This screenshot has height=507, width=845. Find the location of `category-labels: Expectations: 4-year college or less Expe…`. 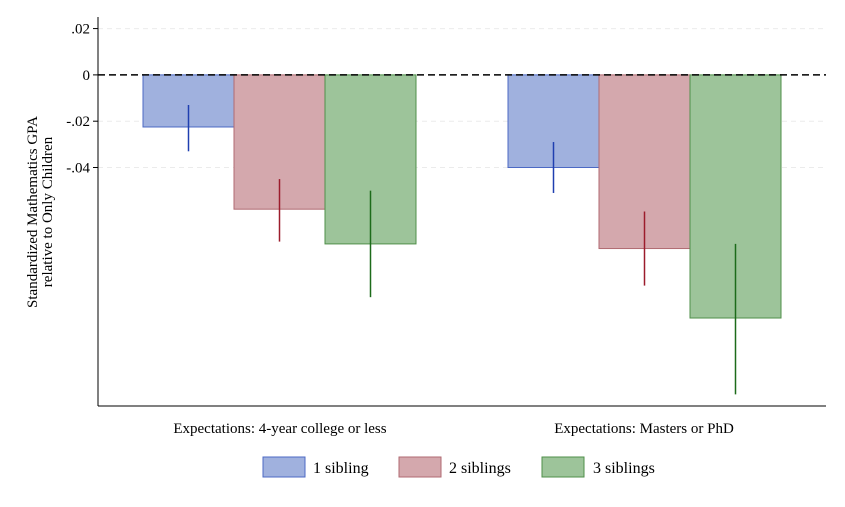

category-labels: Expectations: 4-year college or less Expe… is located at coordinates (453, 429).